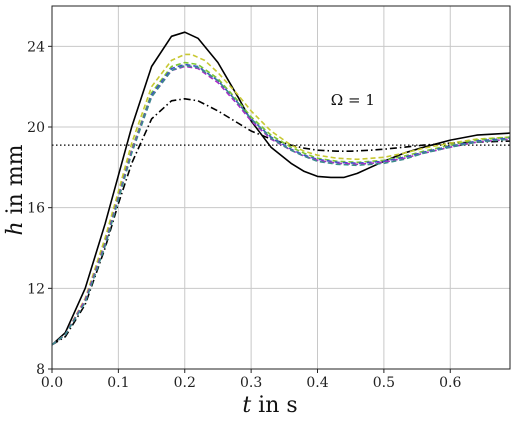 The height and width of the screenshot is (421, 515). I want to click on y-tick-label: 24, so click(36, 47).